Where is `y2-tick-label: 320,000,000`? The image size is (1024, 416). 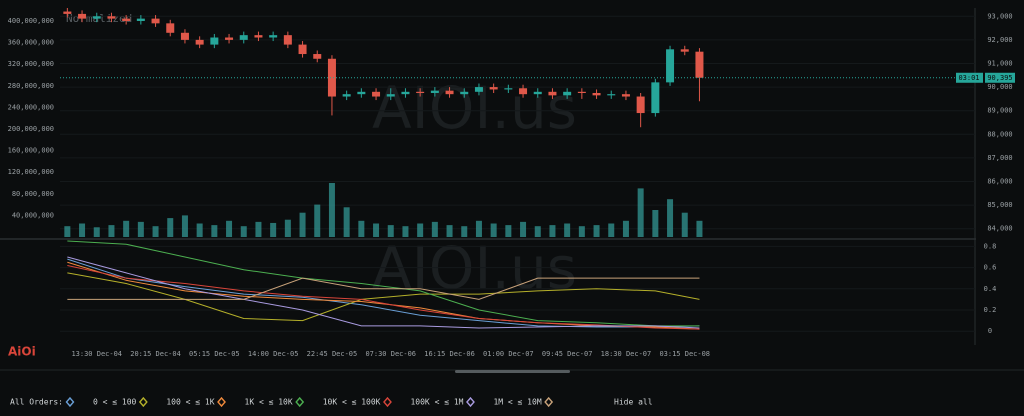 y2-tick-label: 320,000,000 is located at coordinates (31, 64).